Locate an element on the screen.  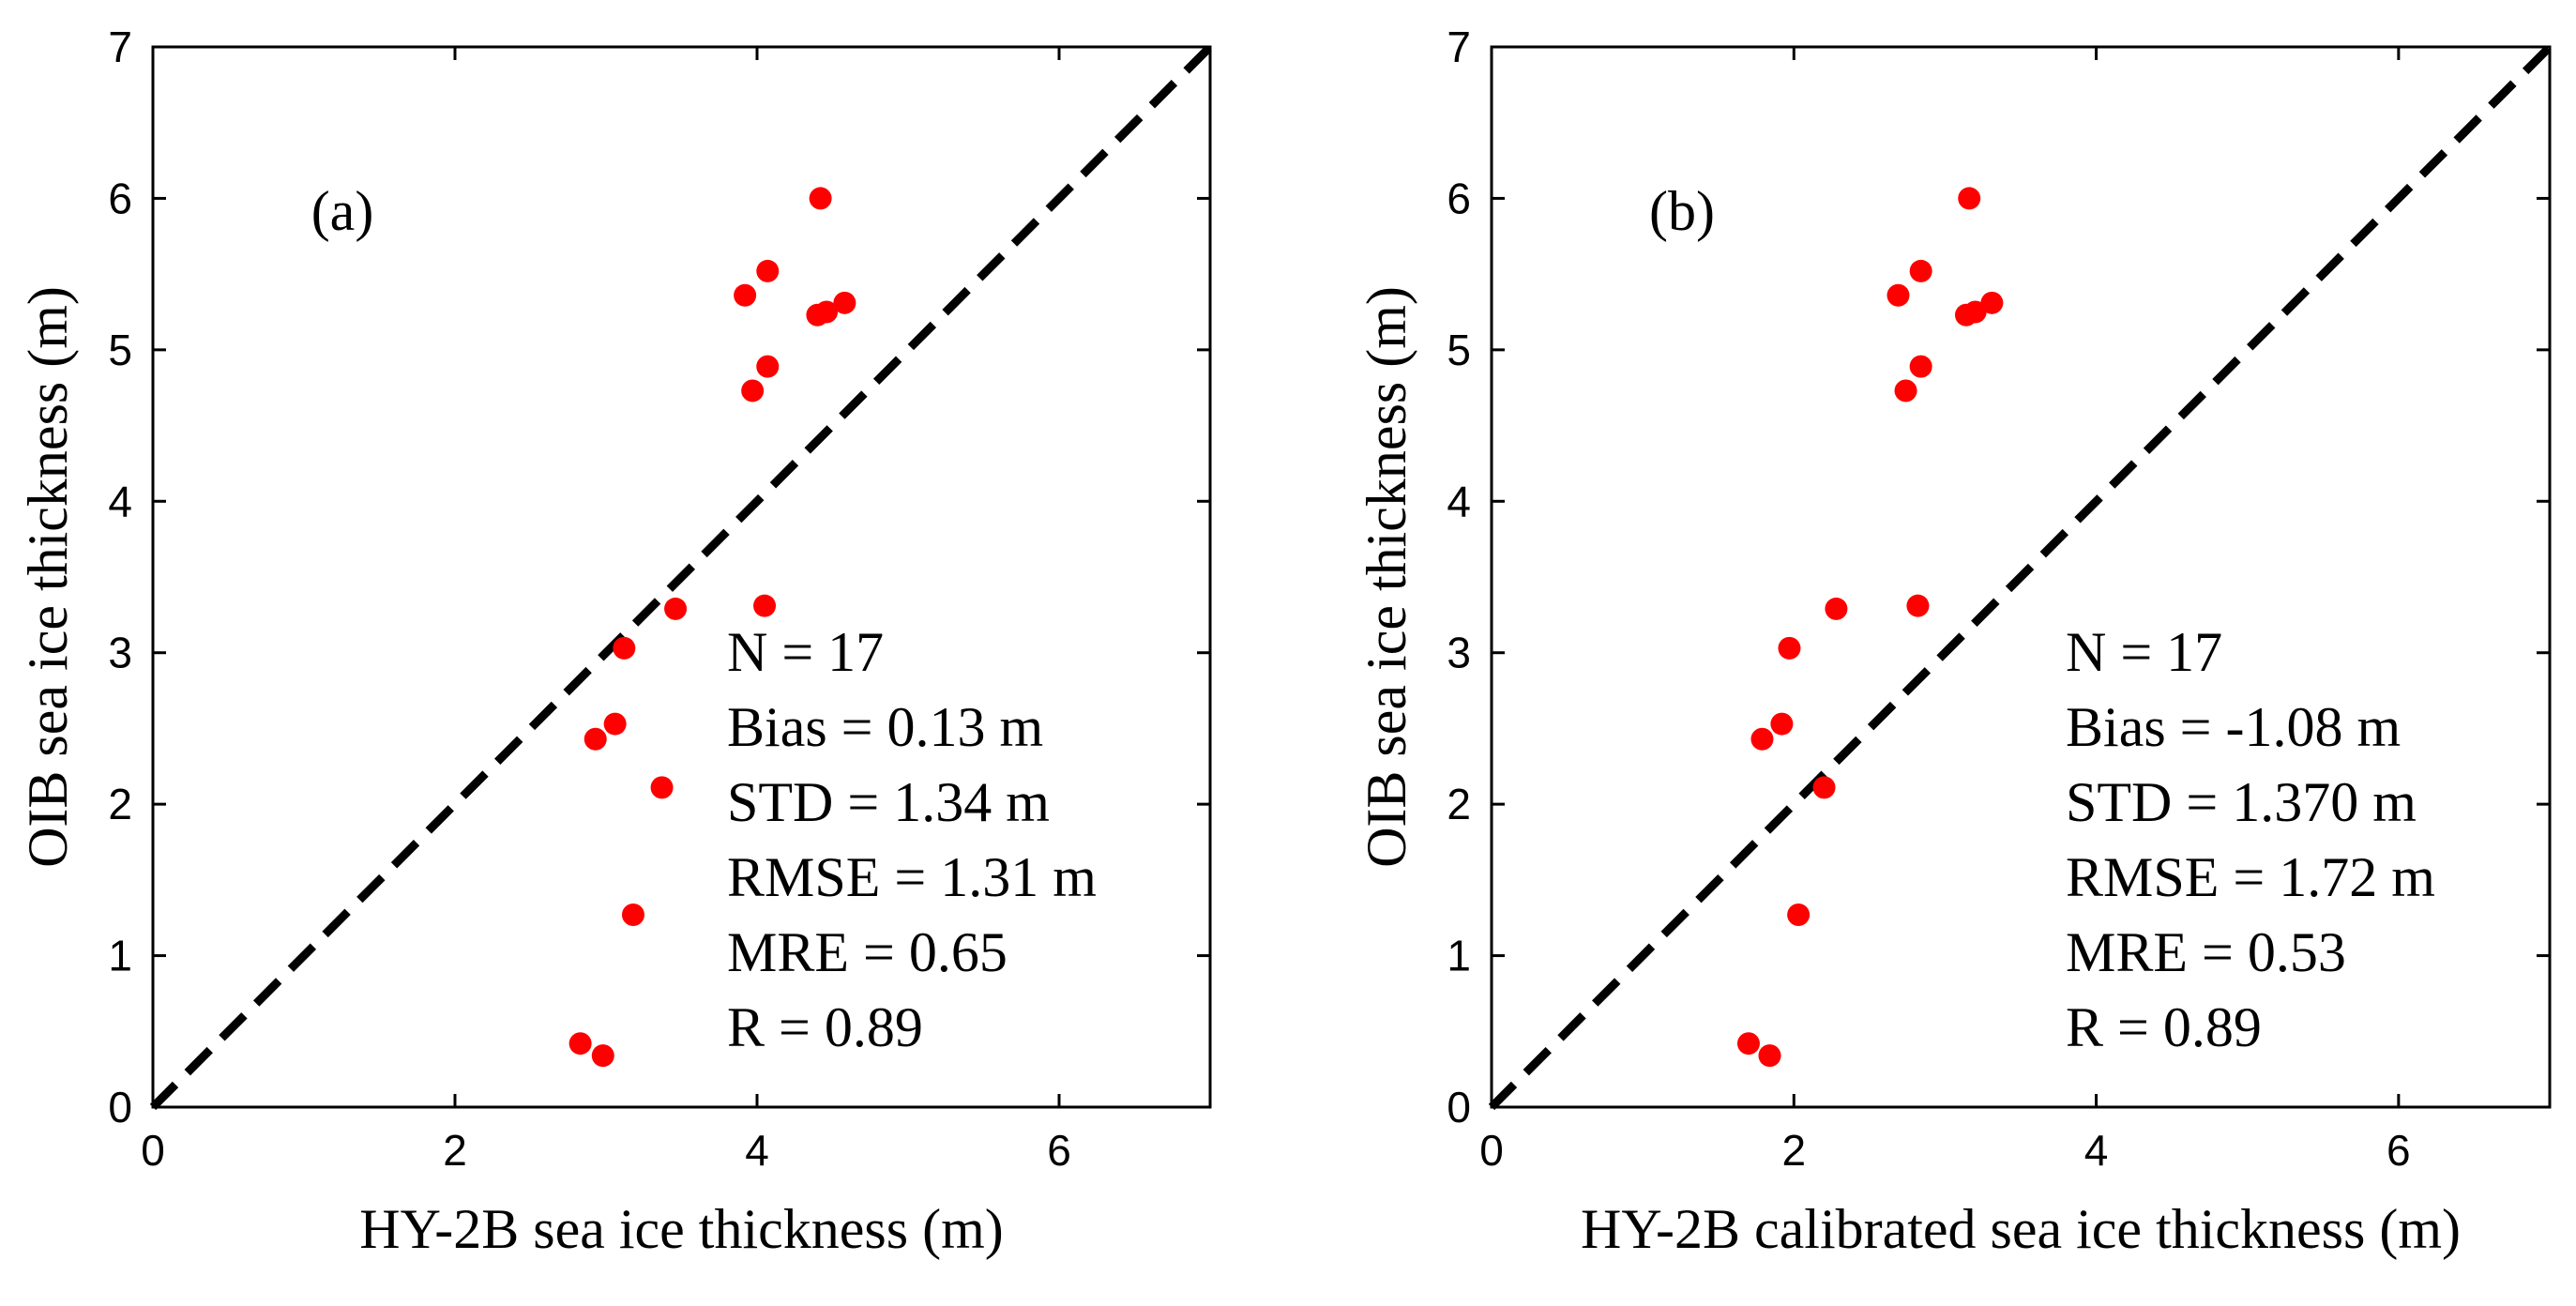
panel-b-x-tick-label-2: 2 is located at coordinates (1793, 1150).